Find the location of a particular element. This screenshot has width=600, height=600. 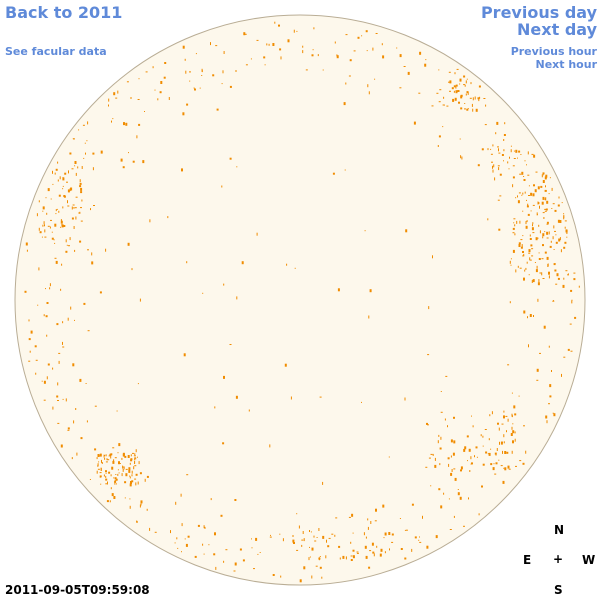

previous-day-link: Previous day is located at coordinates (538, 12).